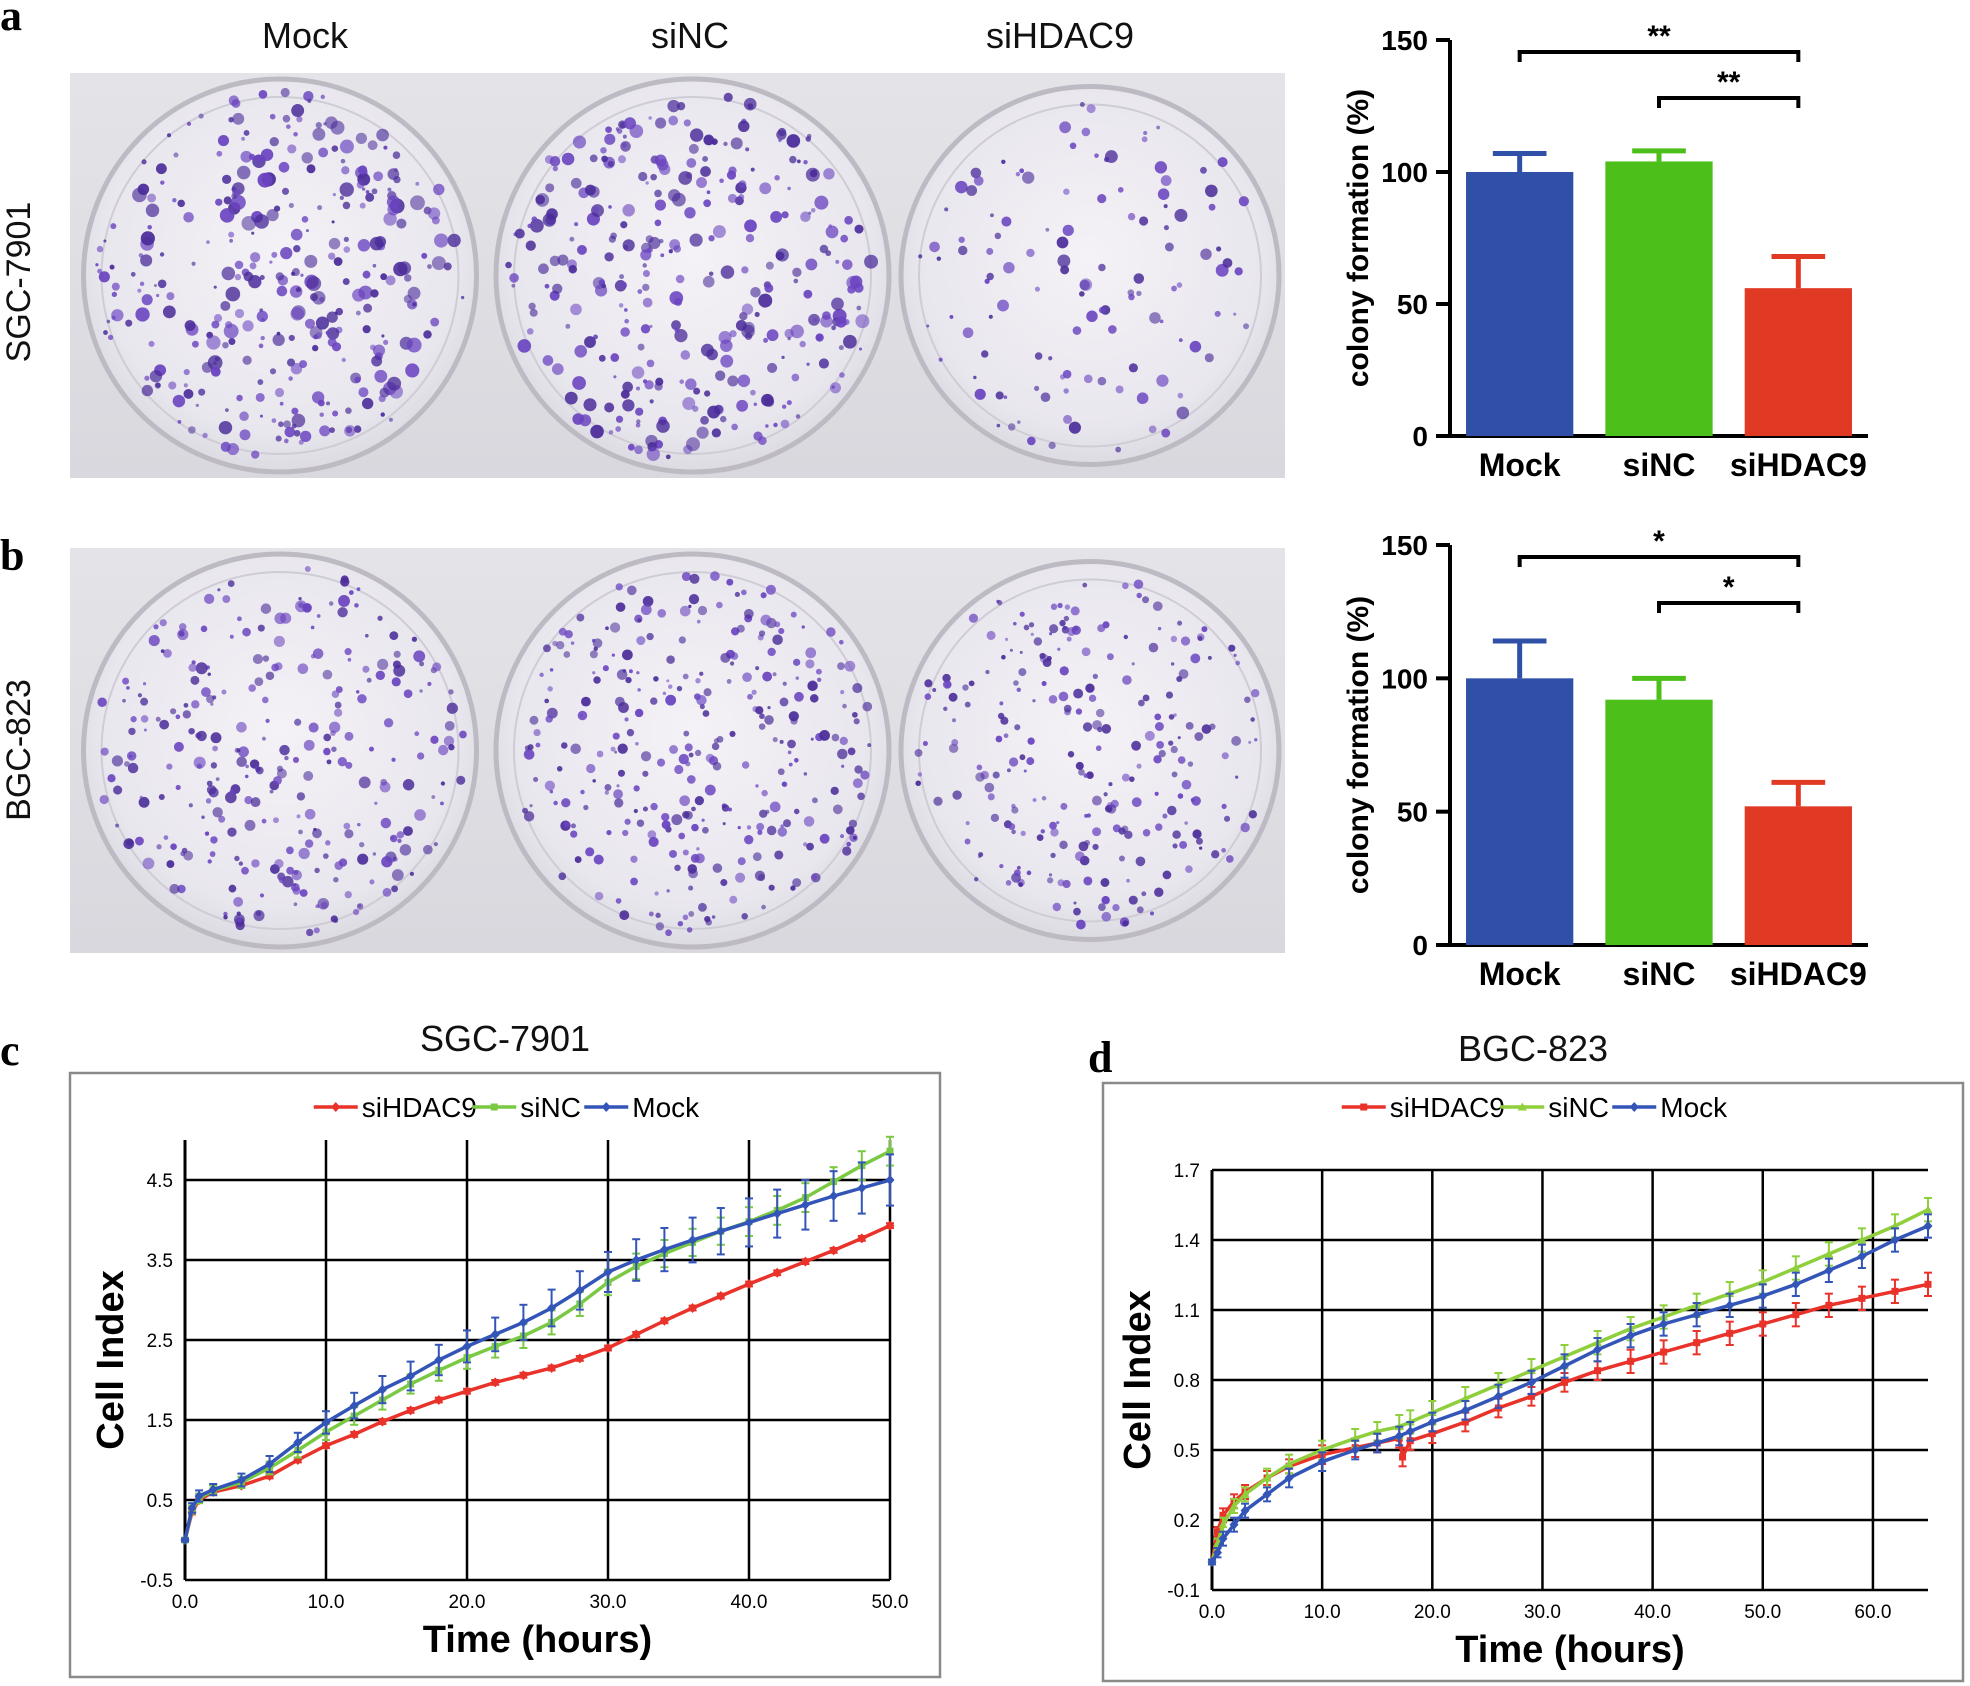 This screenshot has width=1970, height=1686. Describe the element at coordinates (160, 1501) in the screenshot. I see `y-tick-label: 0.5` at that location.